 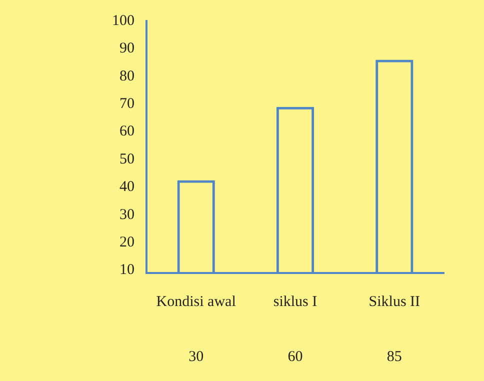 What do you see at coordinates (394, 356) in the screenshot?
I see `text: 85` at bounding box center [394, 356].